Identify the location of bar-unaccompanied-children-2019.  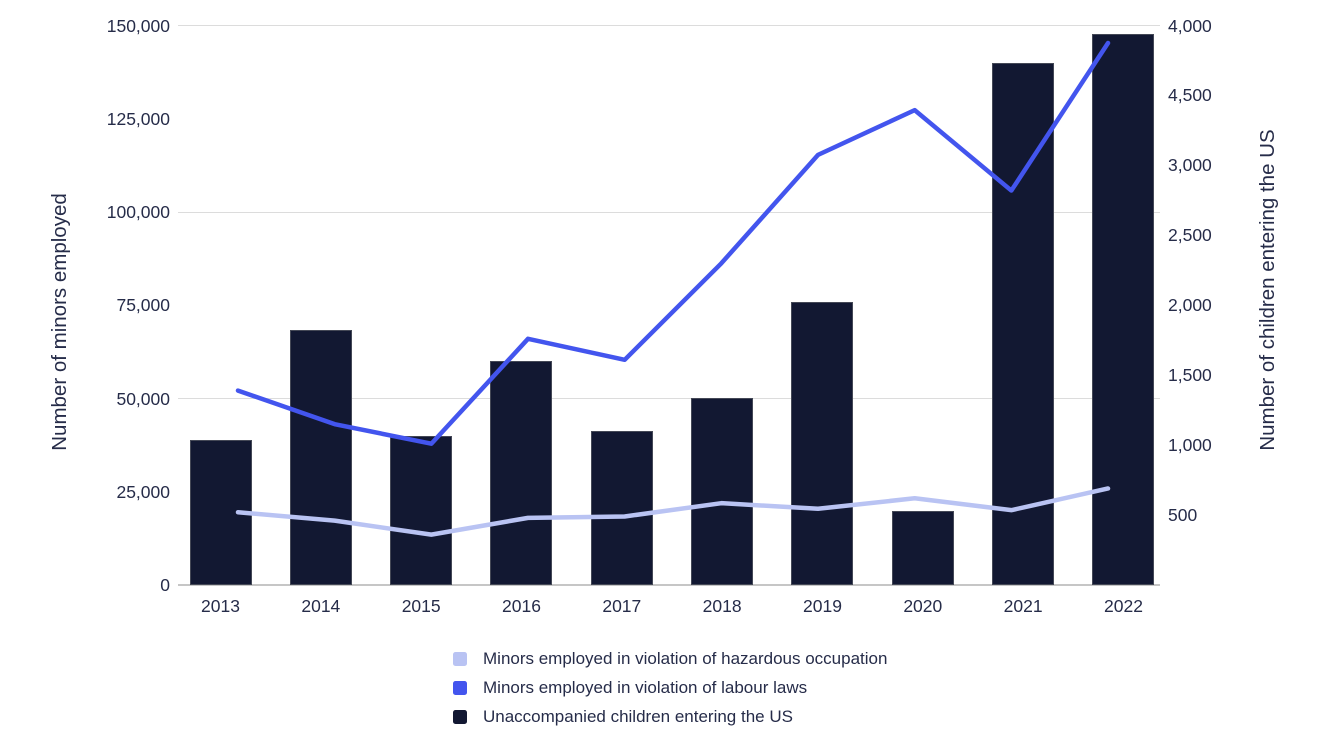
(822, 443).